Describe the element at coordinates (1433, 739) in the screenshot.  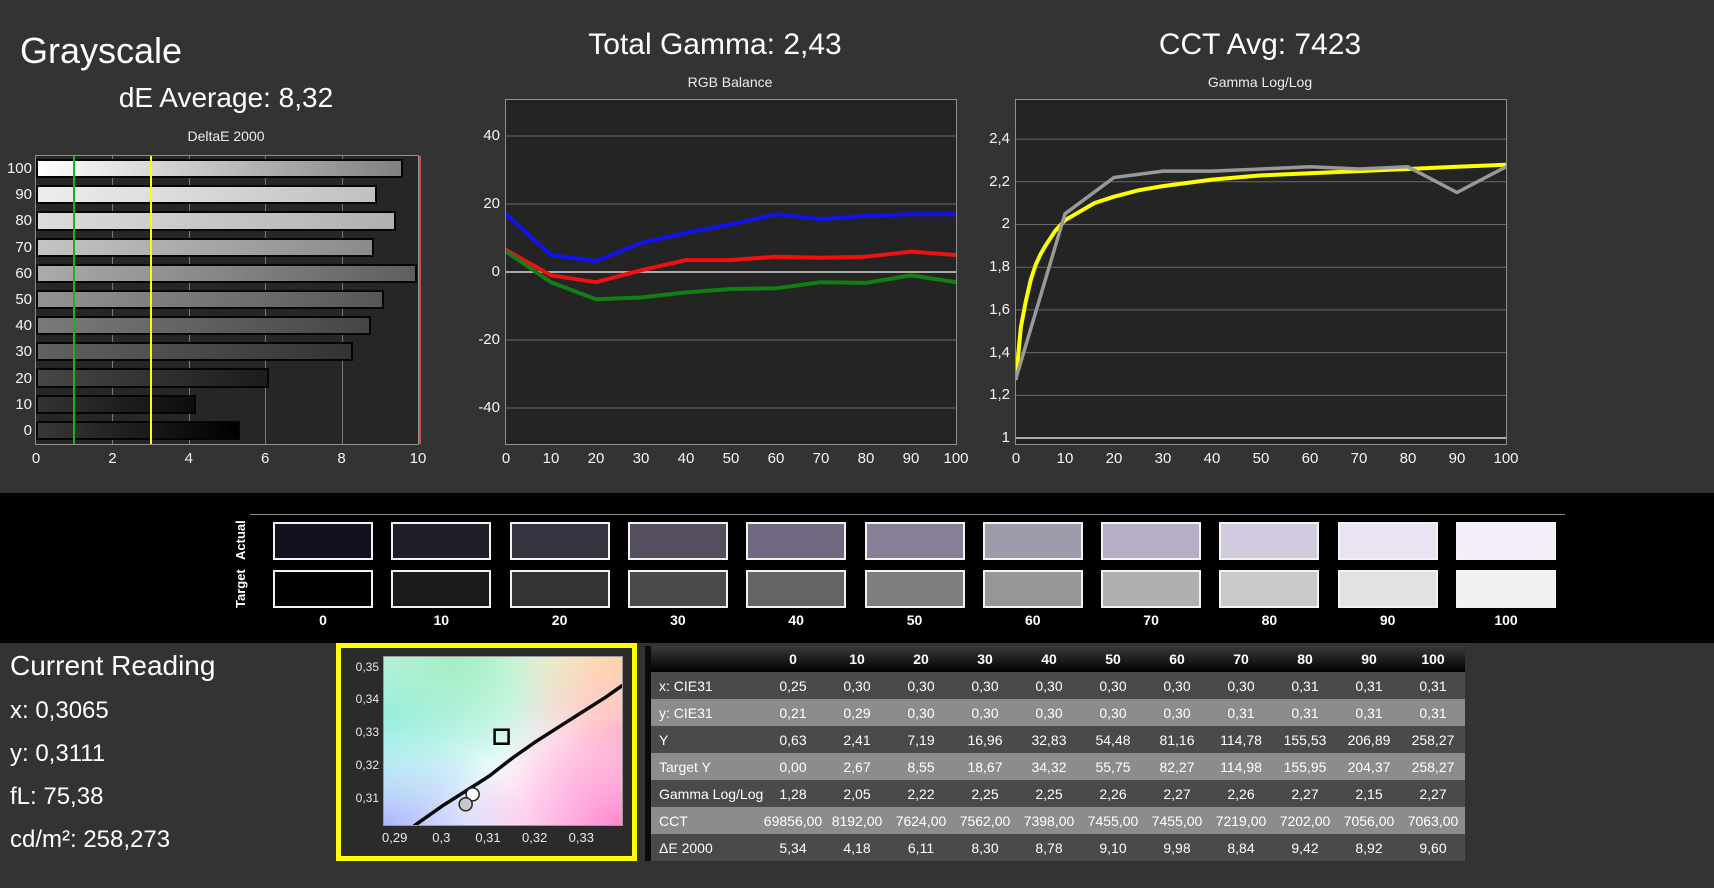
I see `table-value-cell: 258,27` at that location.